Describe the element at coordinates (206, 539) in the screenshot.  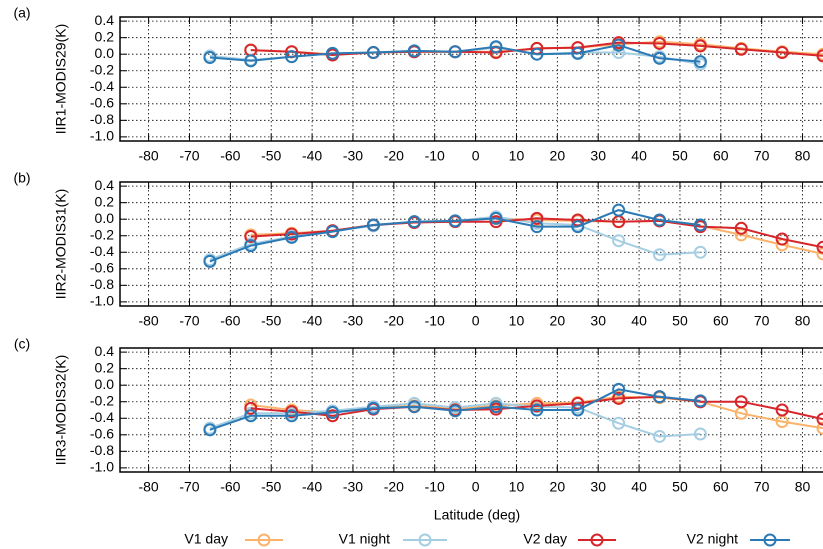
I see `legend-label: V1 day` at that location.